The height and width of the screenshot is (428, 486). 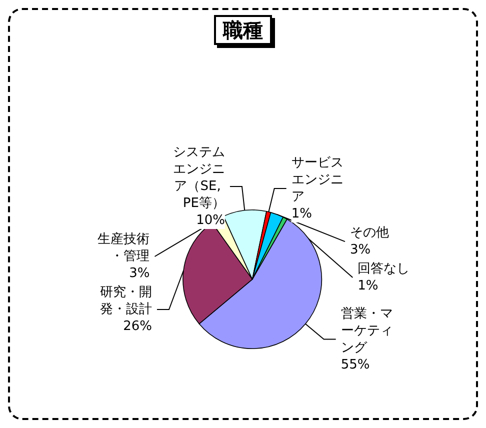 What do you see at coordinates (126, 300) in the screenshot?
I see `slice-label: 研究・開発・設計` at bounding box center [126, 300].